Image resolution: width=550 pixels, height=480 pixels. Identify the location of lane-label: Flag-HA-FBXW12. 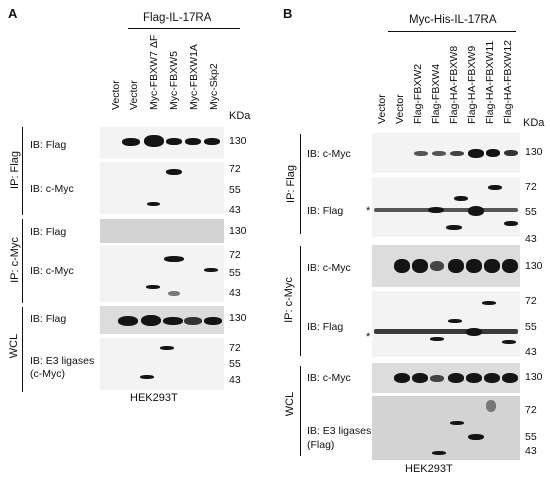
(508, 81).